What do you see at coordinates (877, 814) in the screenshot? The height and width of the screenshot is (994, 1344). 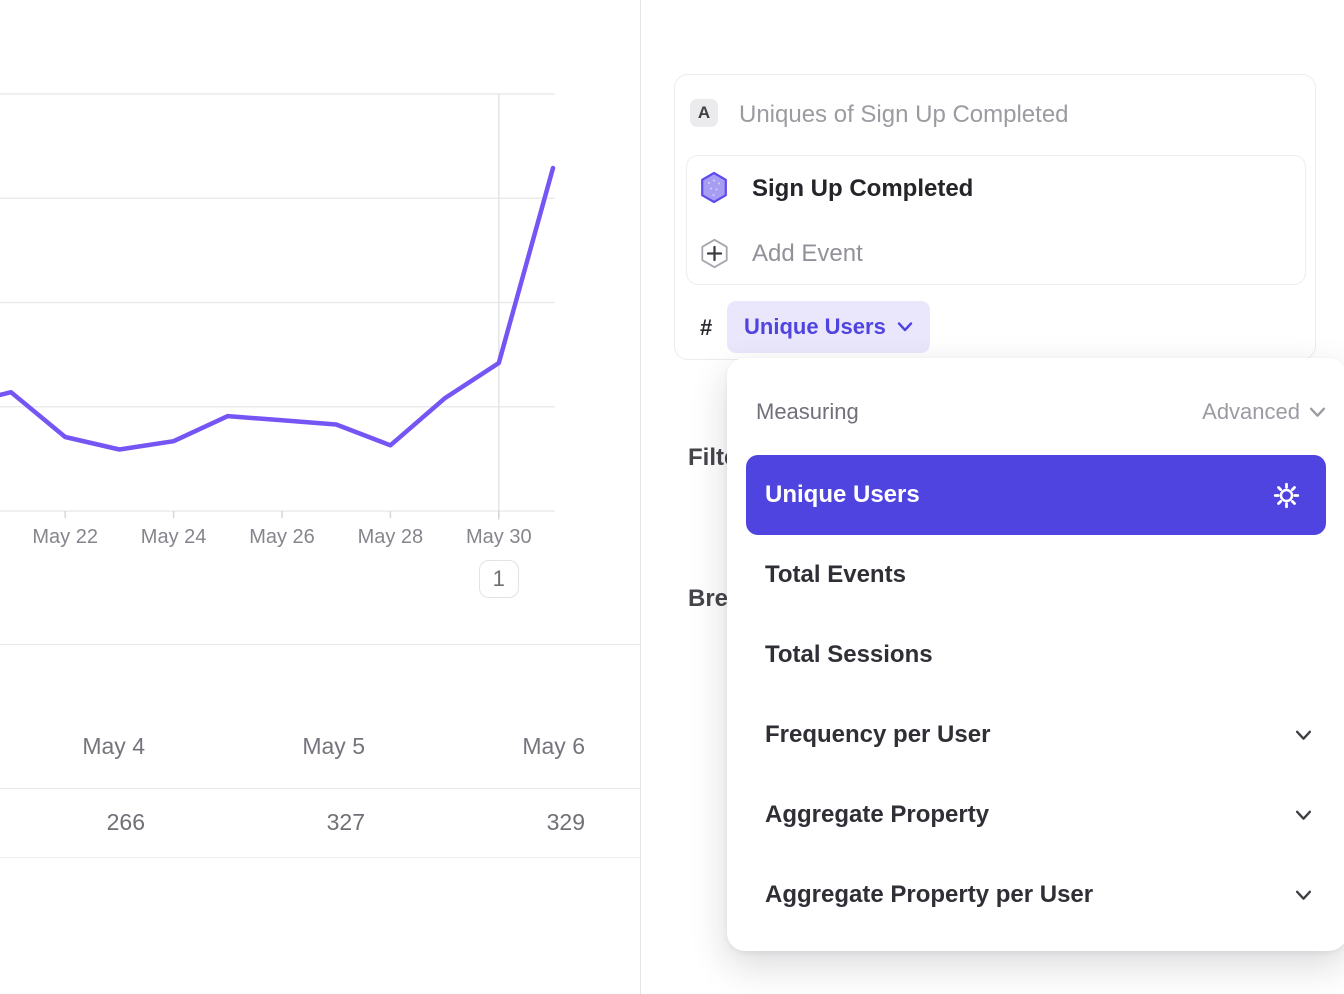 I see `option-label: Aggregate Property` at bounding box center [877, 814].